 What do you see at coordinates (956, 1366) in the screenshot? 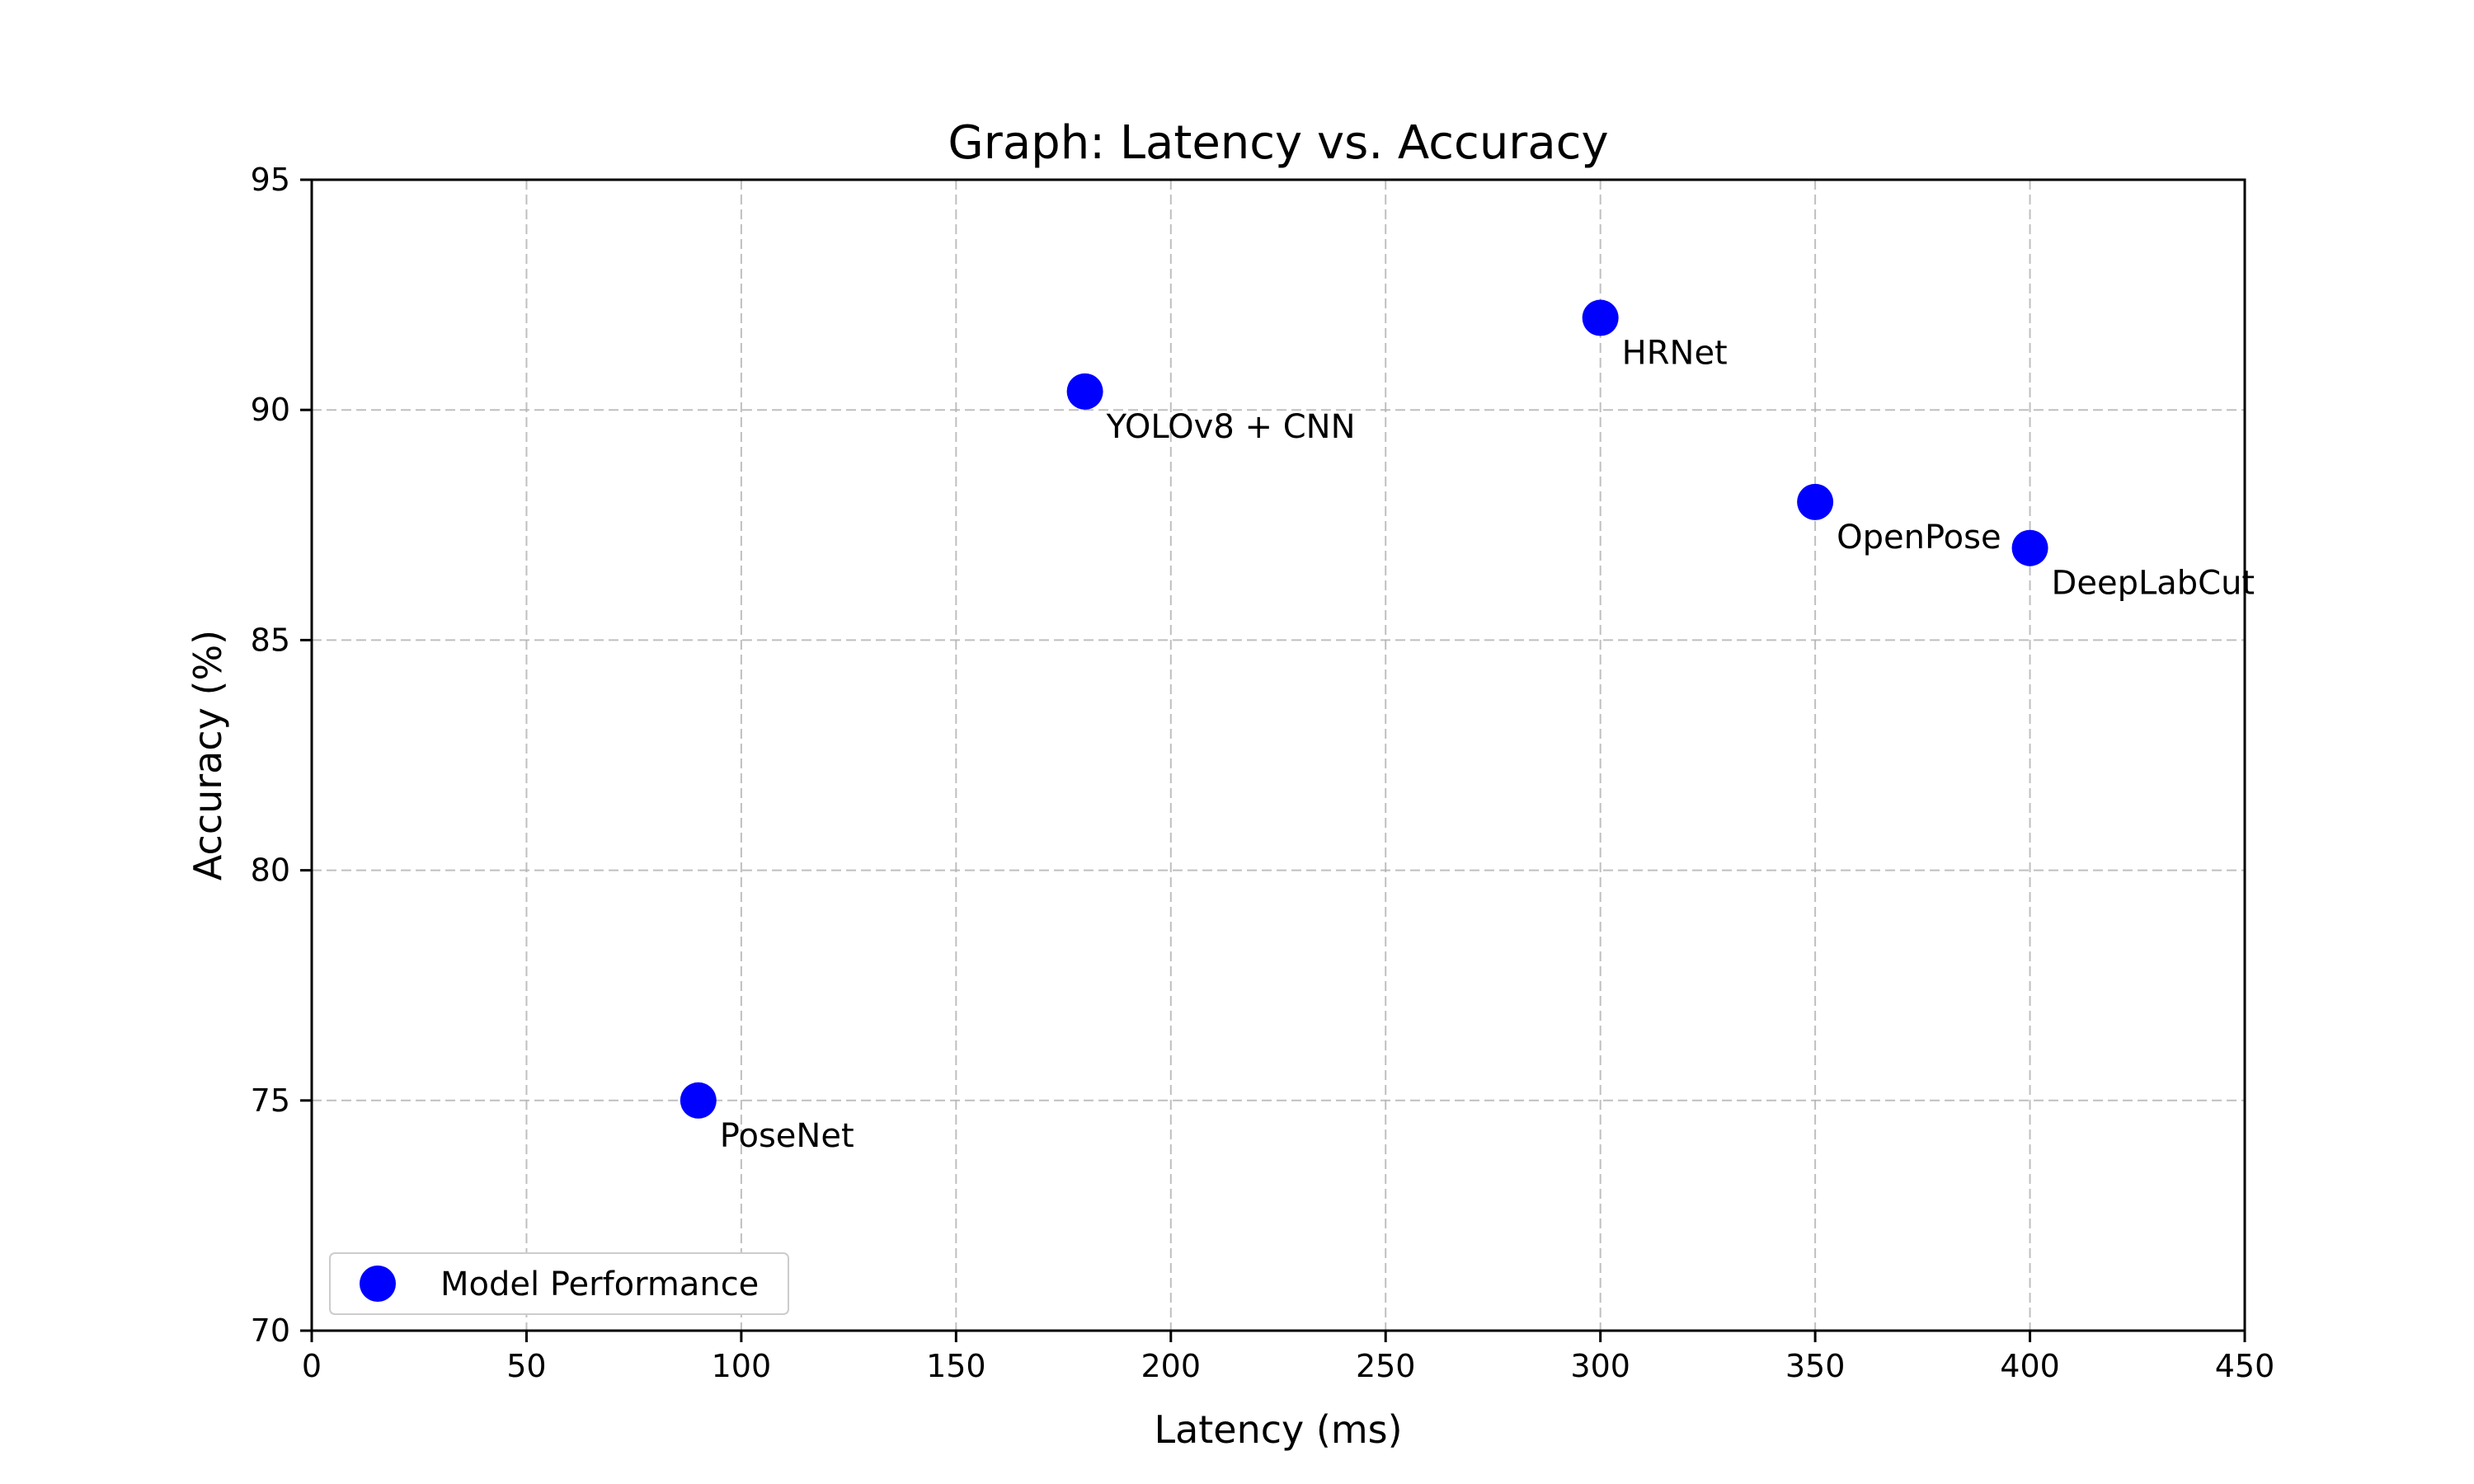
I see `x-tick-label: 150` at bounding box center [956, 1366].